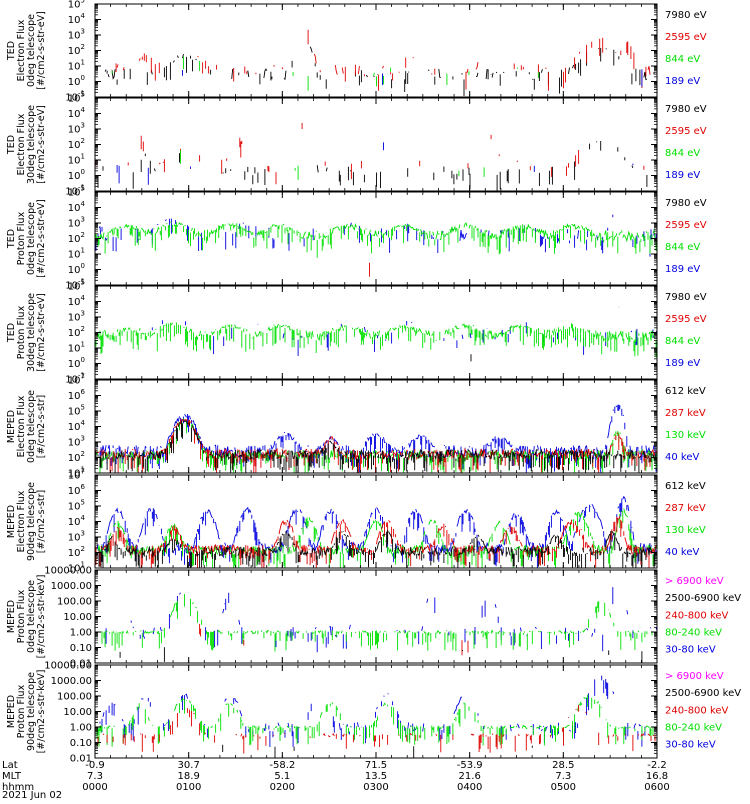 This screenshot has height=804, width=750. What do you see at coordinates (31, 521) in the screenshot?
I see `panel-6-ylabel: 90deg telescope` at bounding box center [31, 521].